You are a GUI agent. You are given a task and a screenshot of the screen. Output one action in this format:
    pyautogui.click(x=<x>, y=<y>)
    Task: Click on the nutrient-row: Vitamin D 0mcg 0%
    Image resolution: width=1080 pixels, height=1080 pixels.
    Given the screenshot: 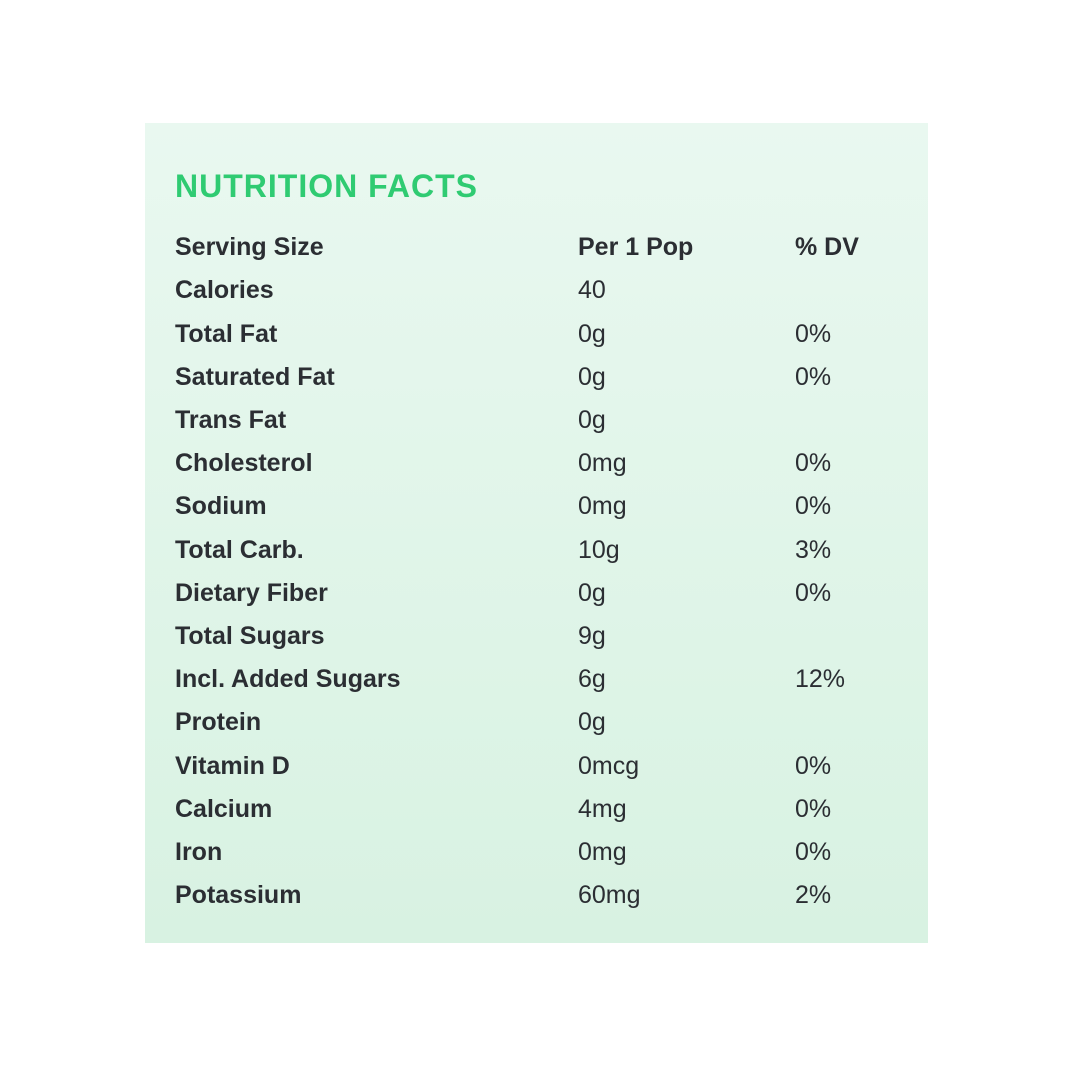 What is the action you would take?
    pyautogui.click(x=536, y=765)
    